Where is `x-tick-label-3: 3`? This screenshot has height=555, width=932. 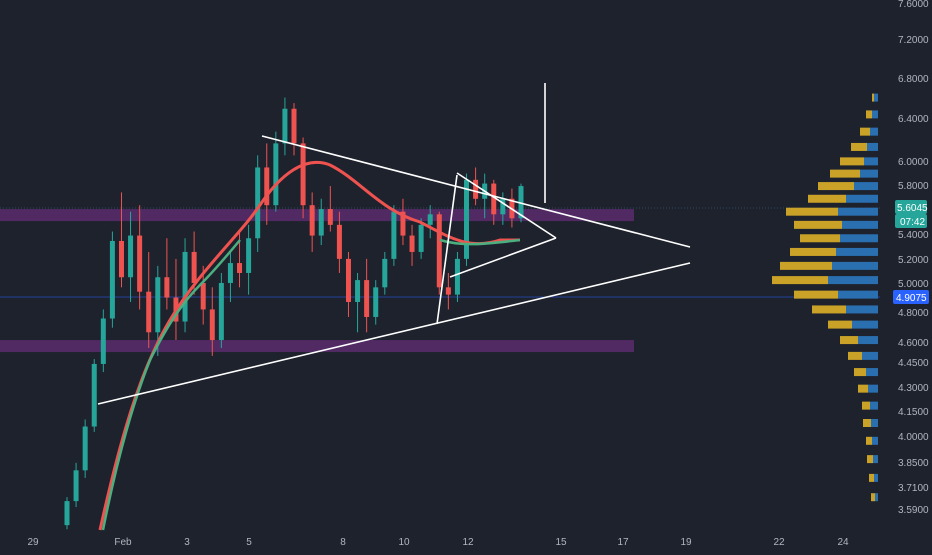
x-tick-label-3: 3 is located at coordinates (187, 542).